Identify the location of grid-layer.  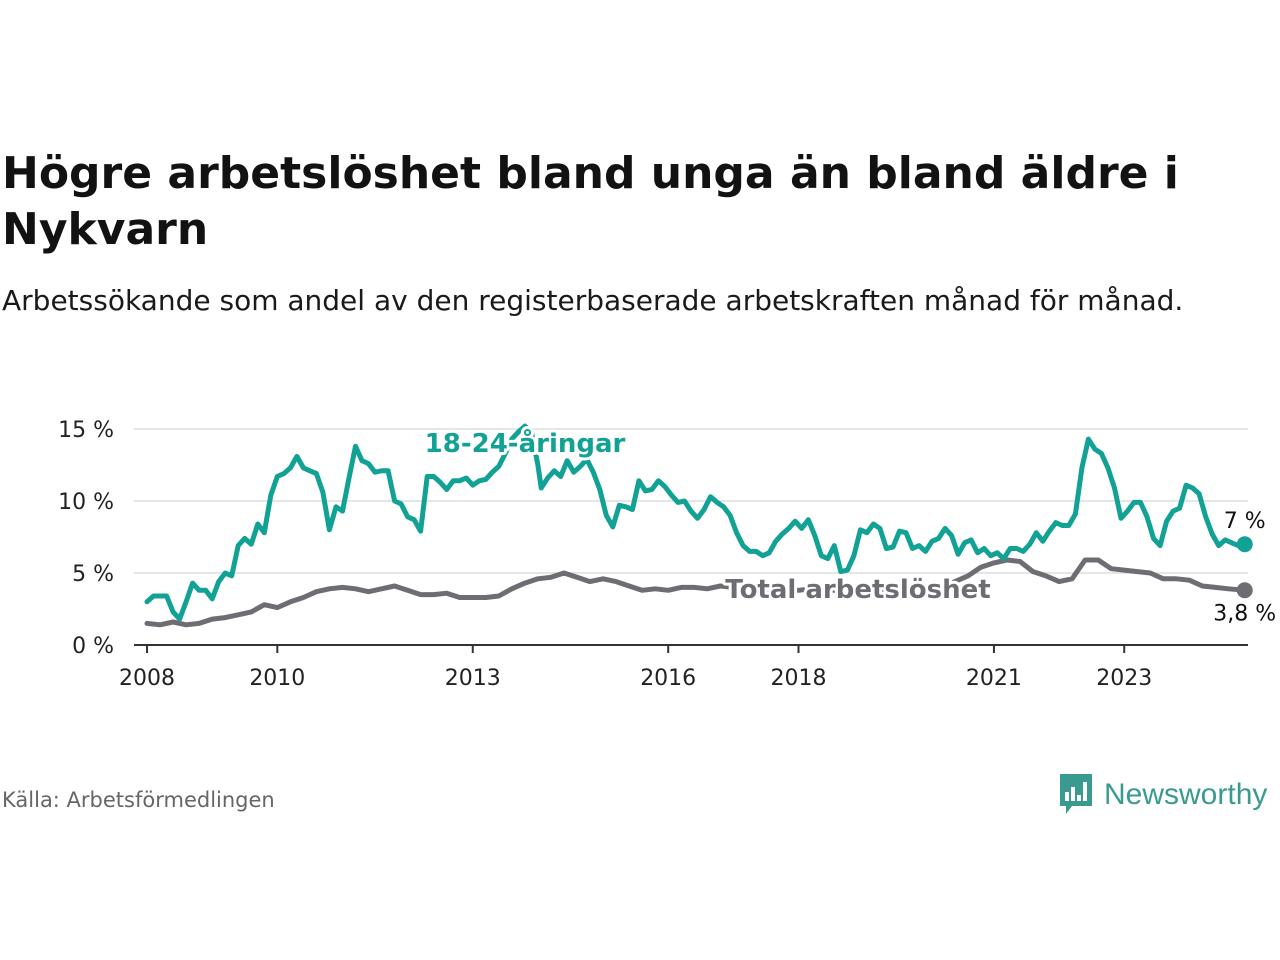
(691, 501).